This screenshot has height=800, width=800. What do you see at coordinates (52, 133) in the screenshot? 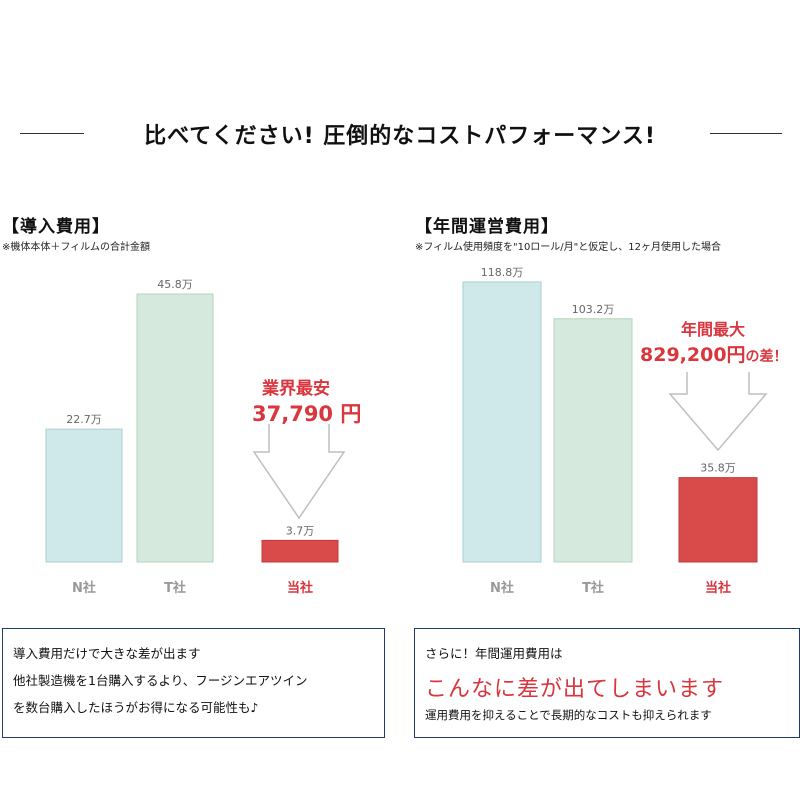
I see `headline-rule-left` at bounding box center [52, 133].